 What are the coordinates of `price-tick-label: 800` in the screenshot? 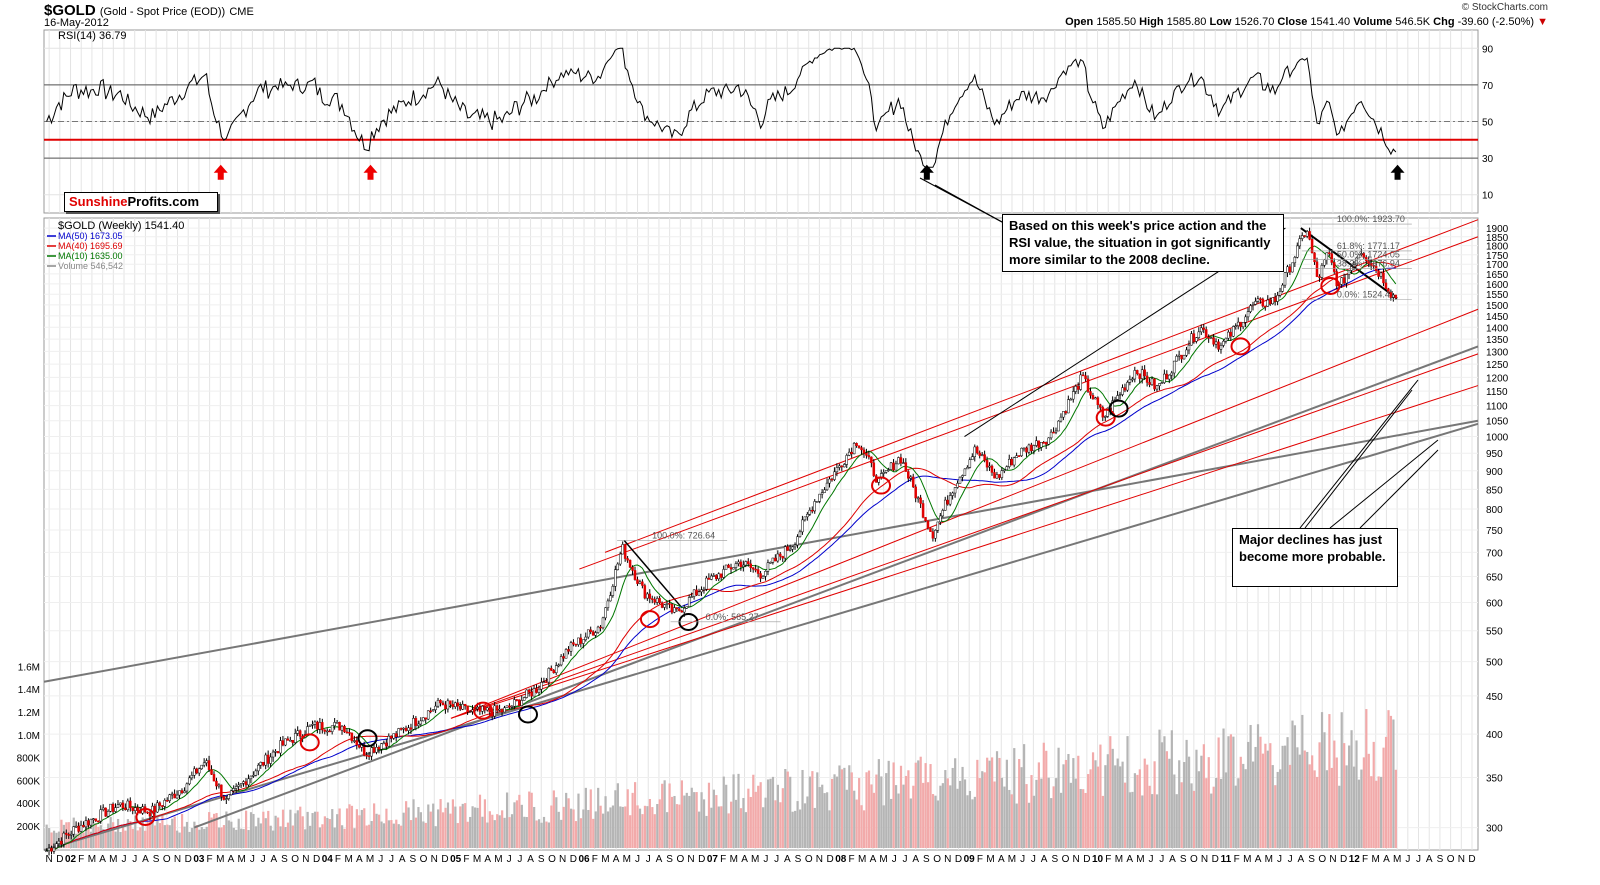 It's located at (1494, 510).